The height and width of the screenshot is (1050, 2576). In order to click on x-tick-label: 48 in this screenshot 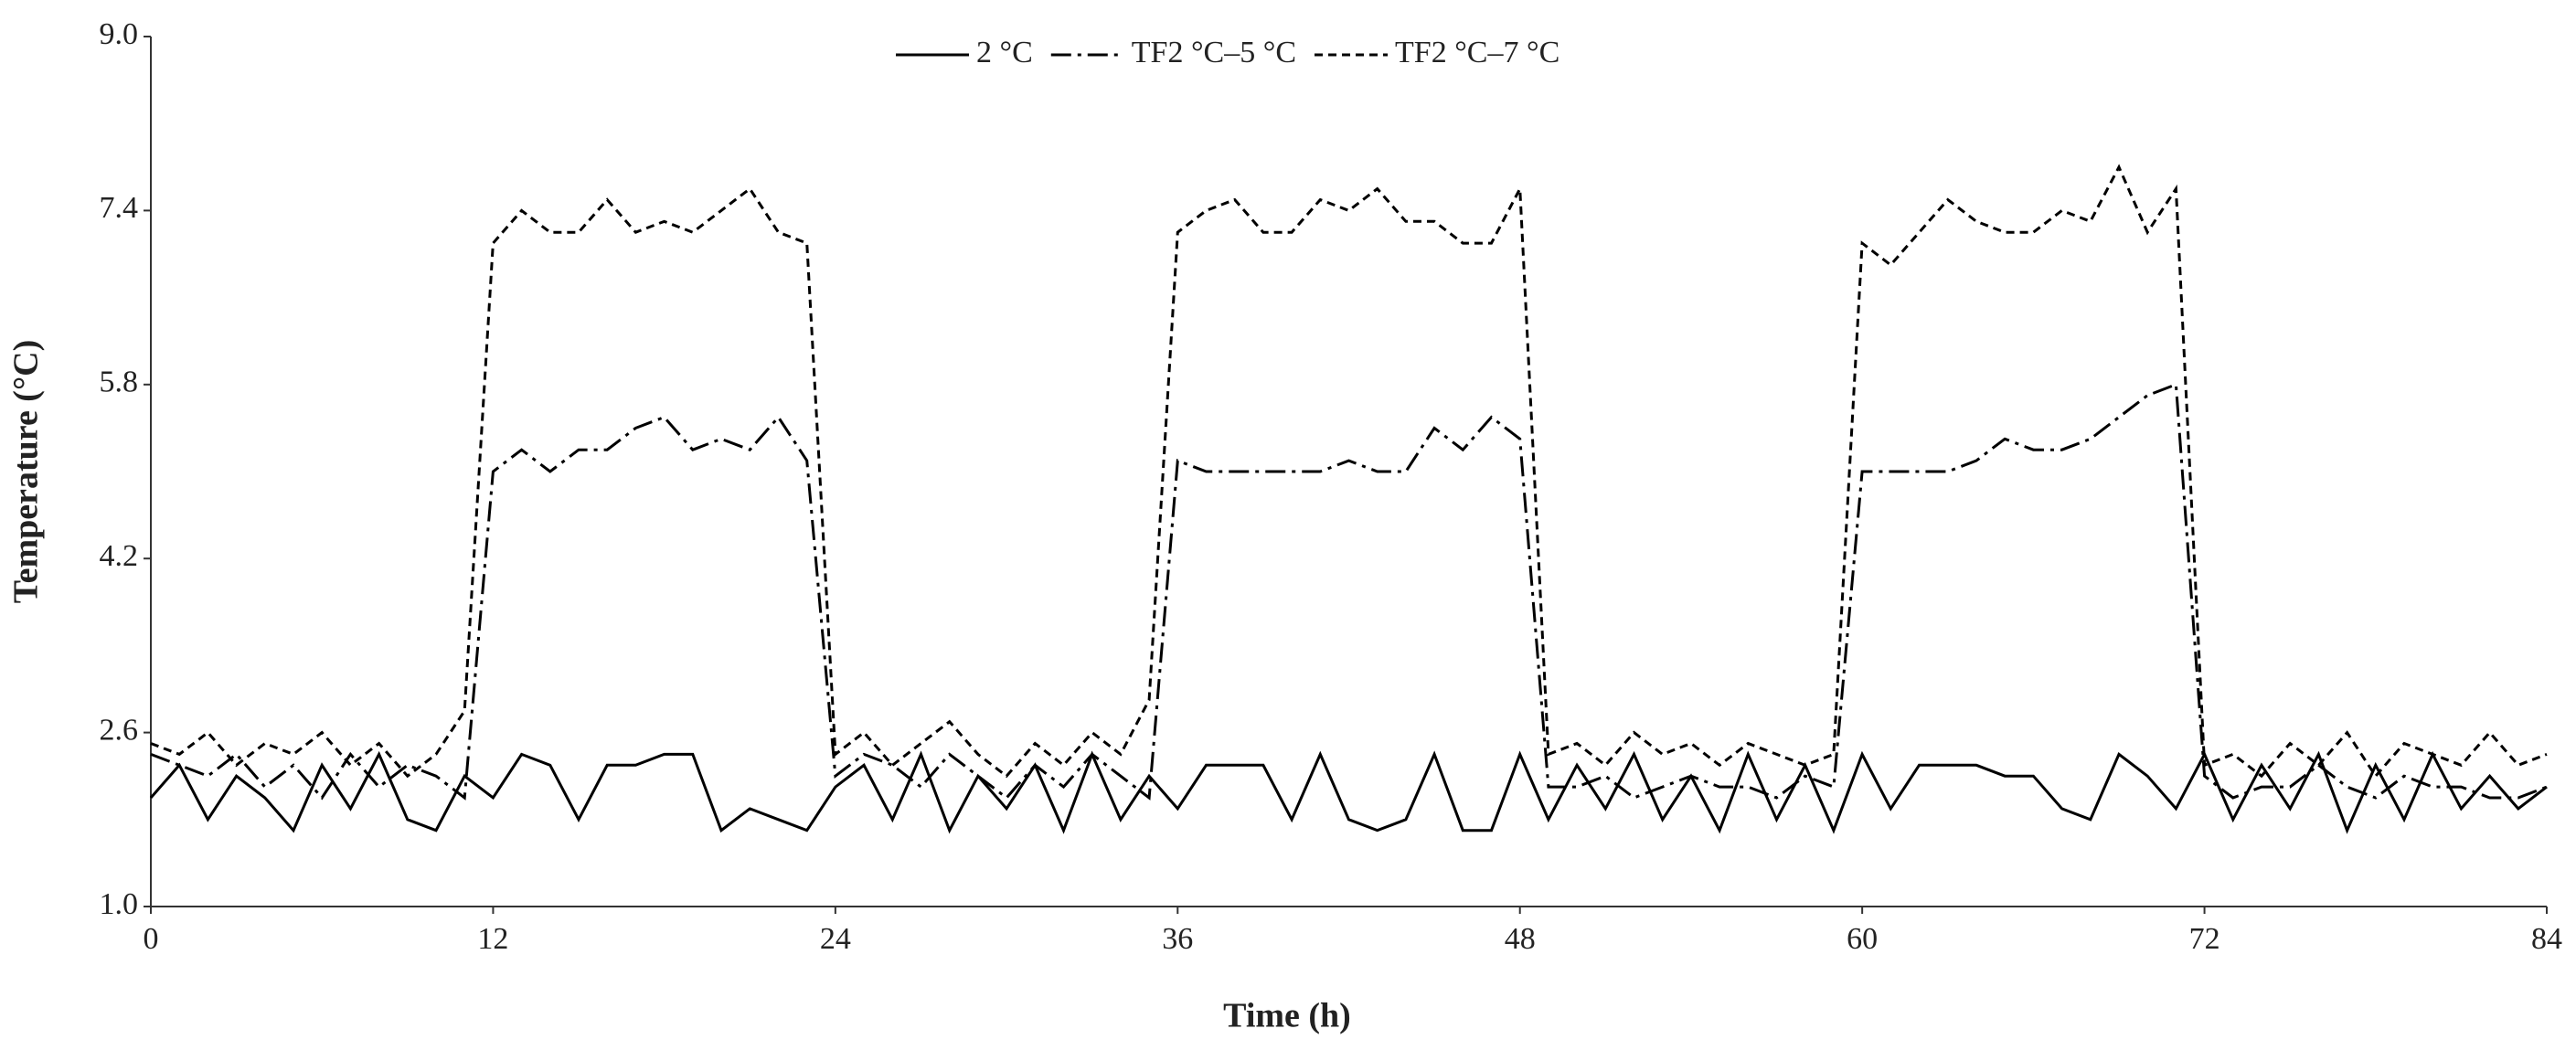, I will do `click(1520, 939)`.